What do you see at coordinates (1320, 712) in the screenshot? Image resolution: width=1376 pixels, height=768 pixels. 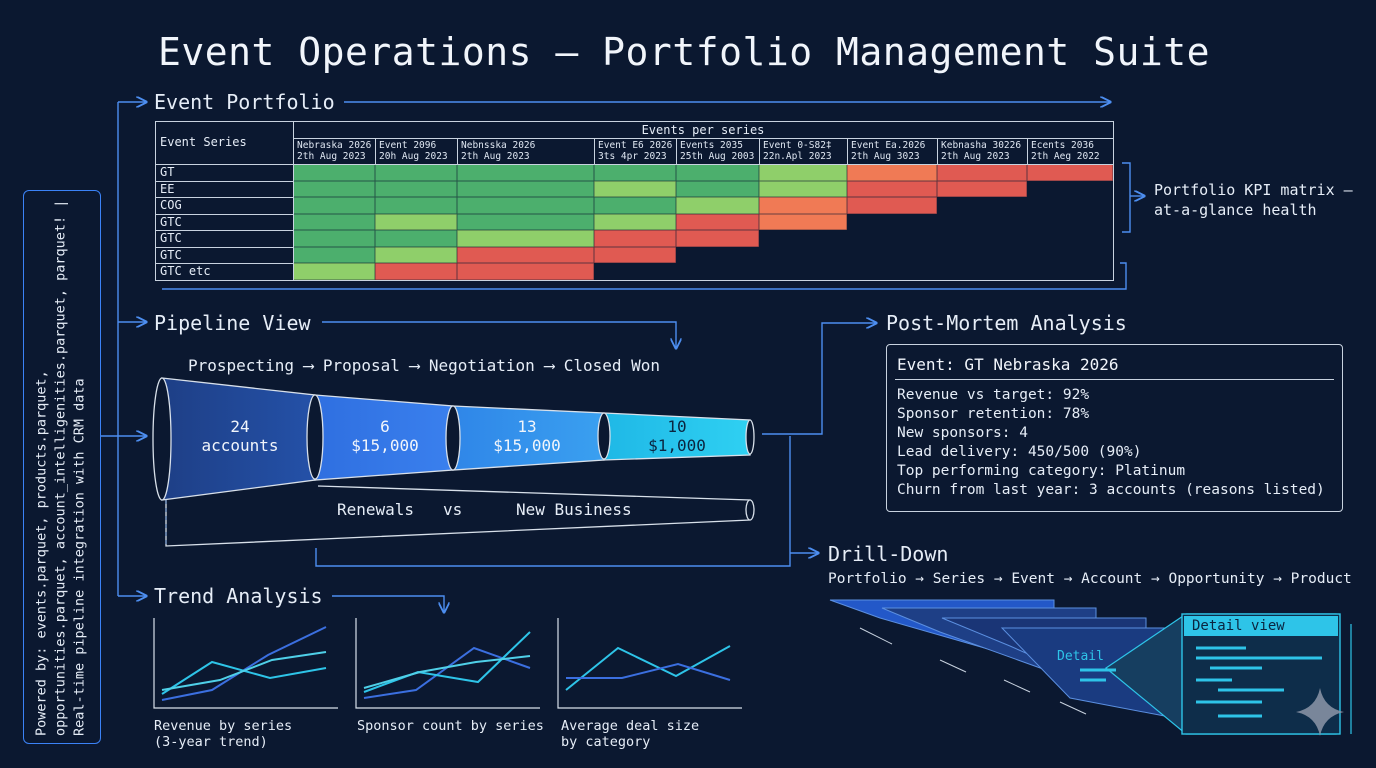 I see `sparkle-icon` at bounding box center [1320, 712].